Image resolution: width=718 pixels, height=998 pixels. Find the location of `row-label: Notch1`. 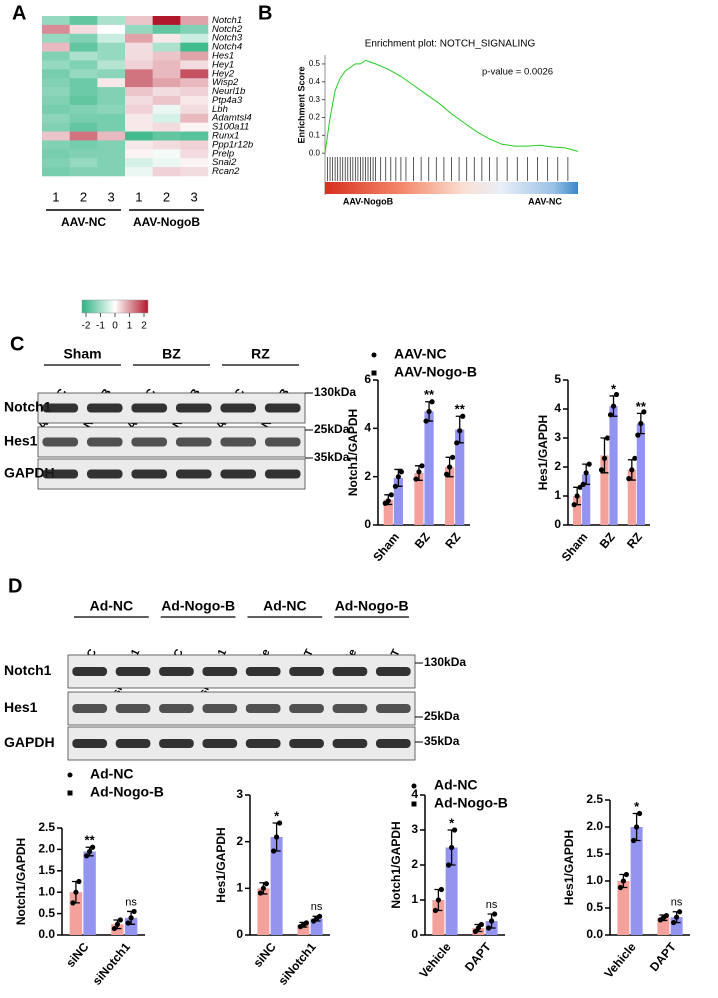

row-label: Notch1 is located at coordinates (28, 407).